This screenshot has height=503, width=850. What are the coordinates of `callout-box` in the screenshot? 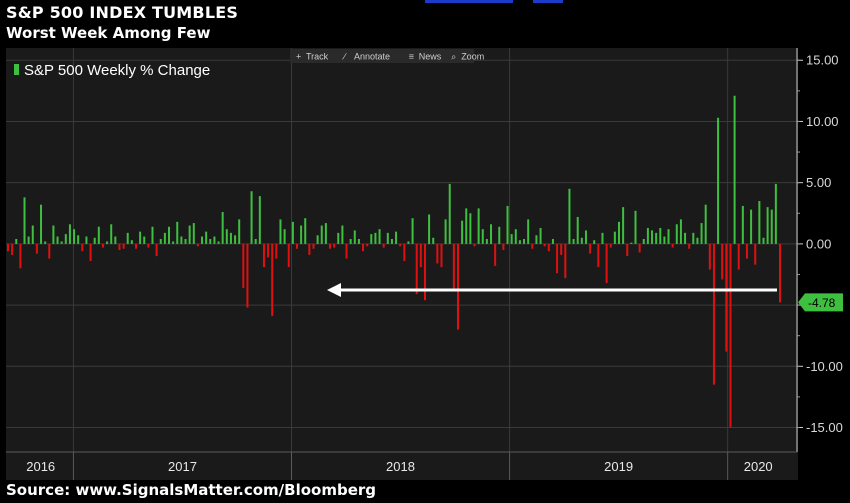 It's located at (820, 302).